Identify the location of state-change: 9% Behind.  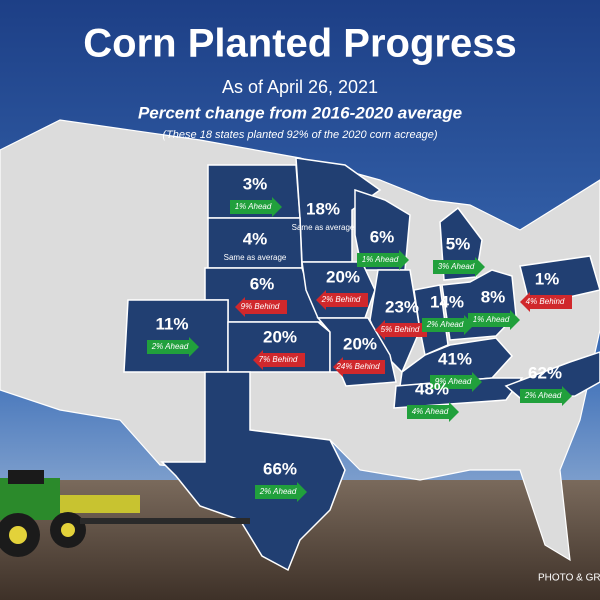
(260, 306).